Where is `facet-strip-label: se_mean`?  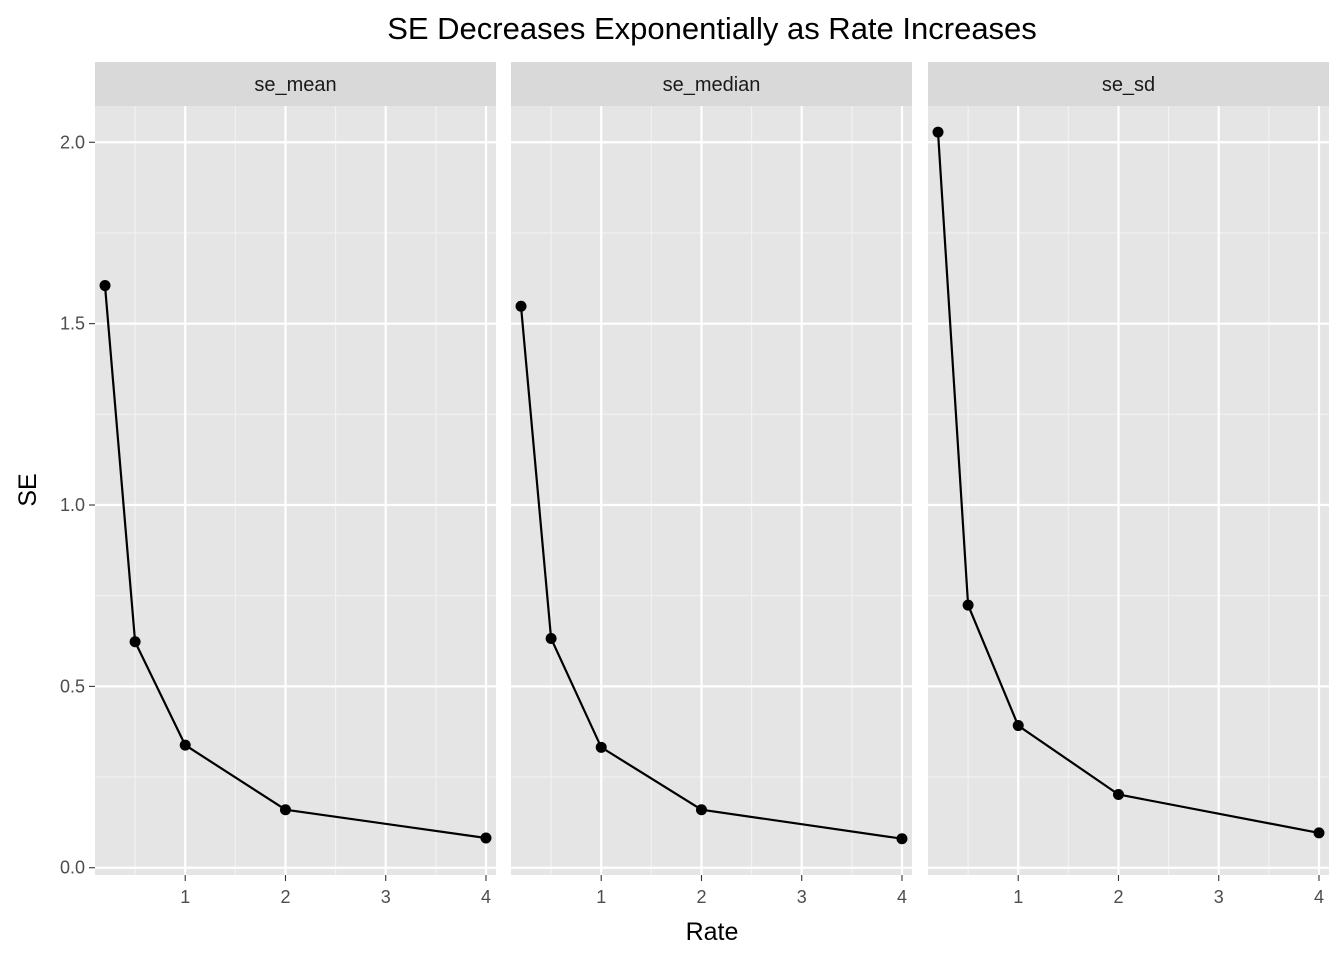 facet-strip-label: se_mean is located at coordinates (295, 85).